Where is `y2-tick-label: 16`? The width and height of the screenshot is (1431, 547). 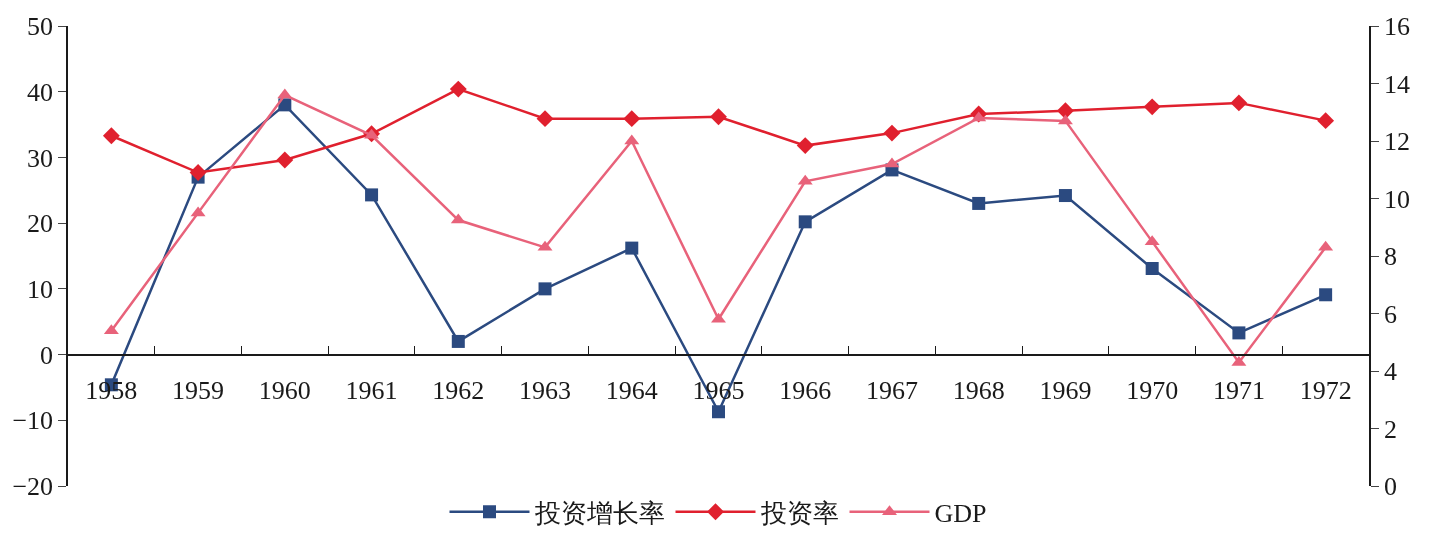 y2-tick-label: 16 is located at coordinates (1396, 27).